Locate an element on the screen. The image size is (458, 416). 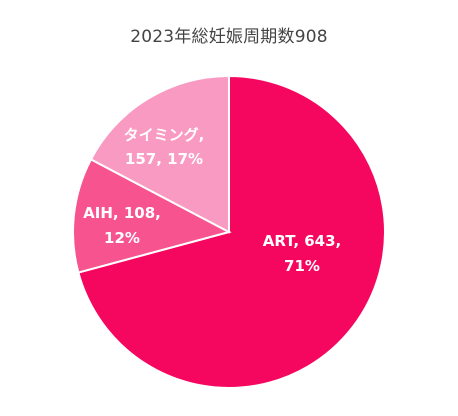
slice-label-aih-line2: 12% is located at coordinates (122, 238).